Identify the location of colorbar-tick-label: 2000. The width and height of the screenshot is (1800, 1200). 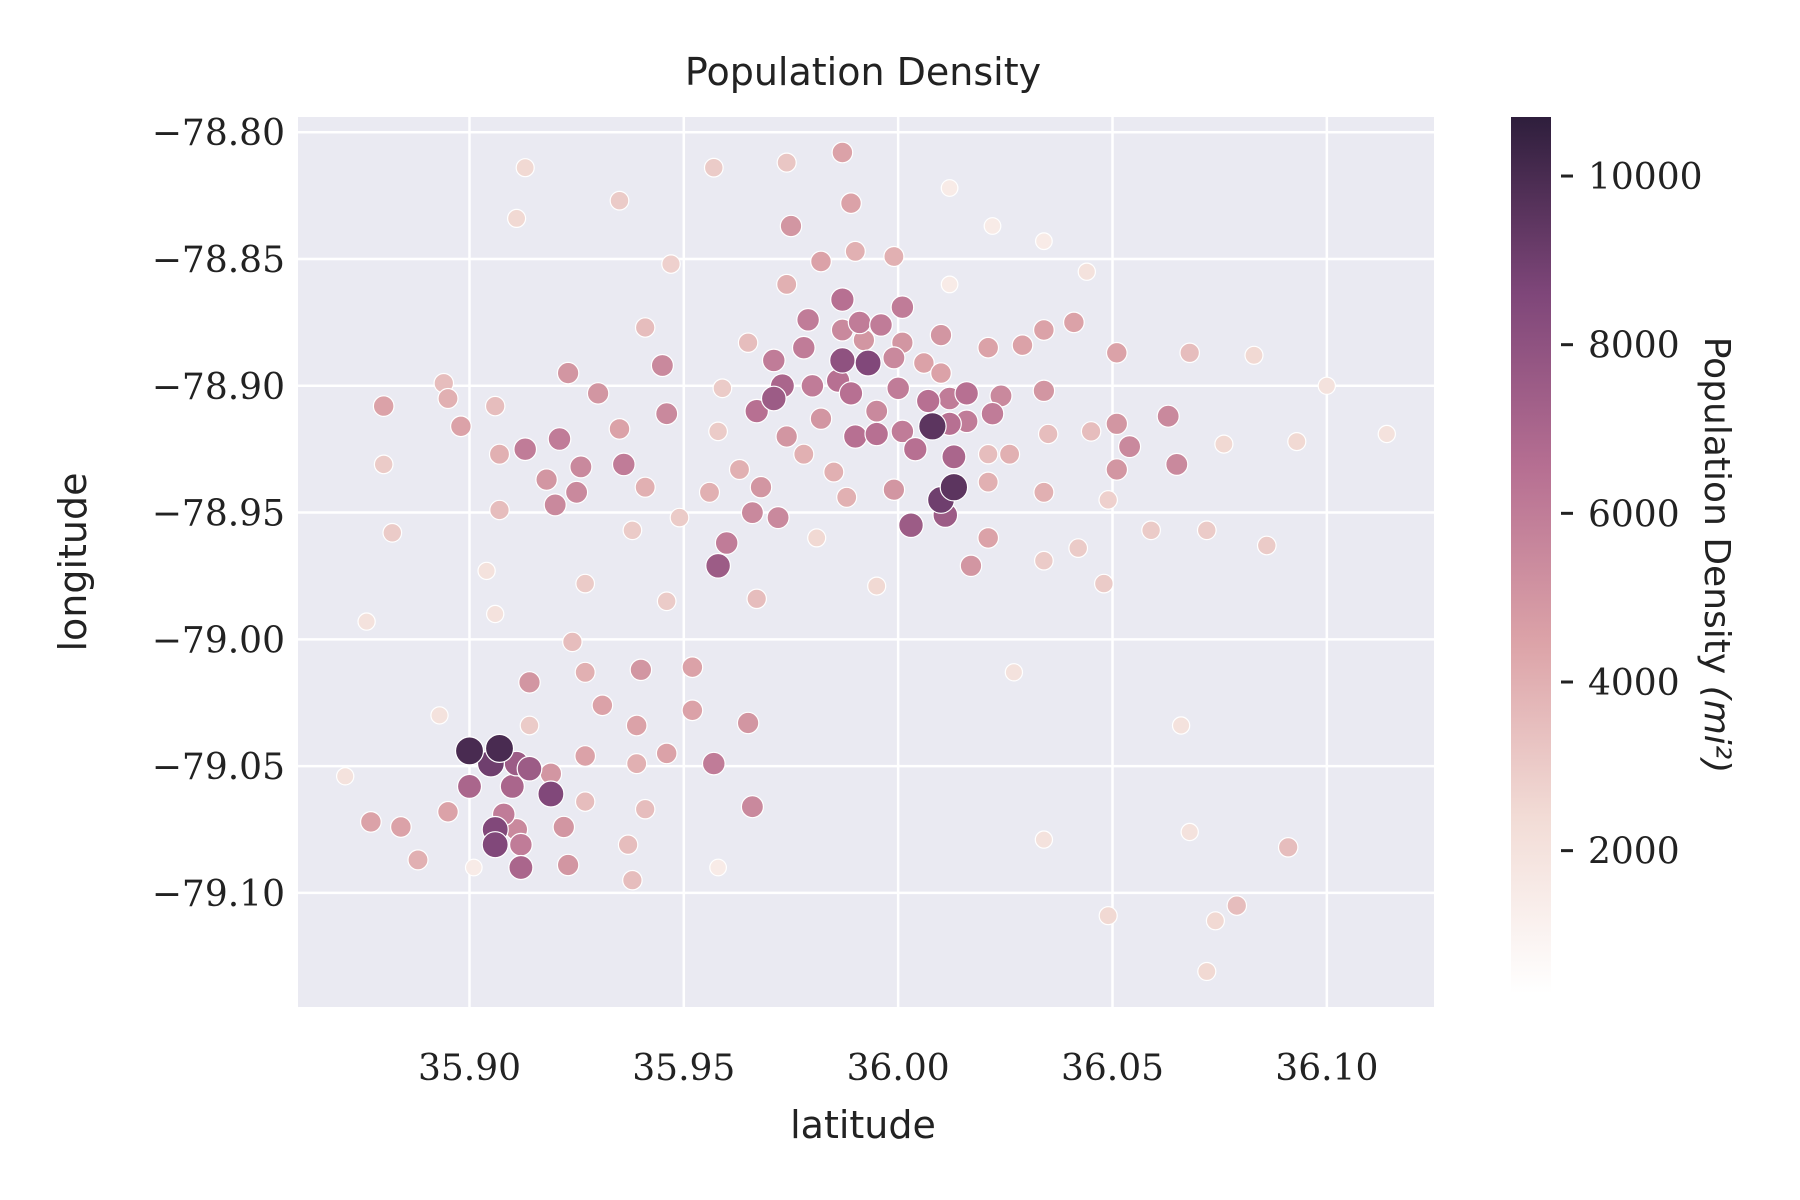
(1634, 852).